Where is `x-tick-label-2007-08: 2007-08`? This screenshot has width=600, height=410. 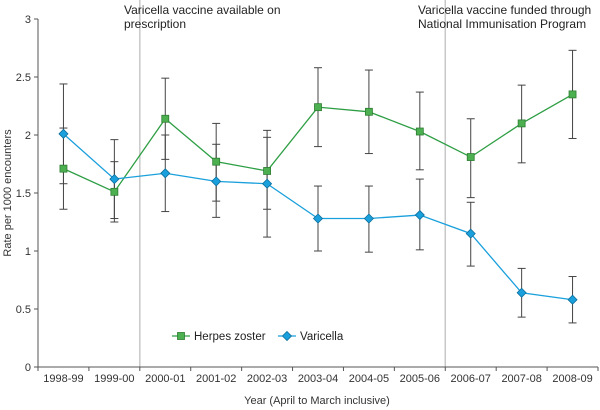
x-tick-label-2007-08: 2007-08 is located at coordinates (521, 379).